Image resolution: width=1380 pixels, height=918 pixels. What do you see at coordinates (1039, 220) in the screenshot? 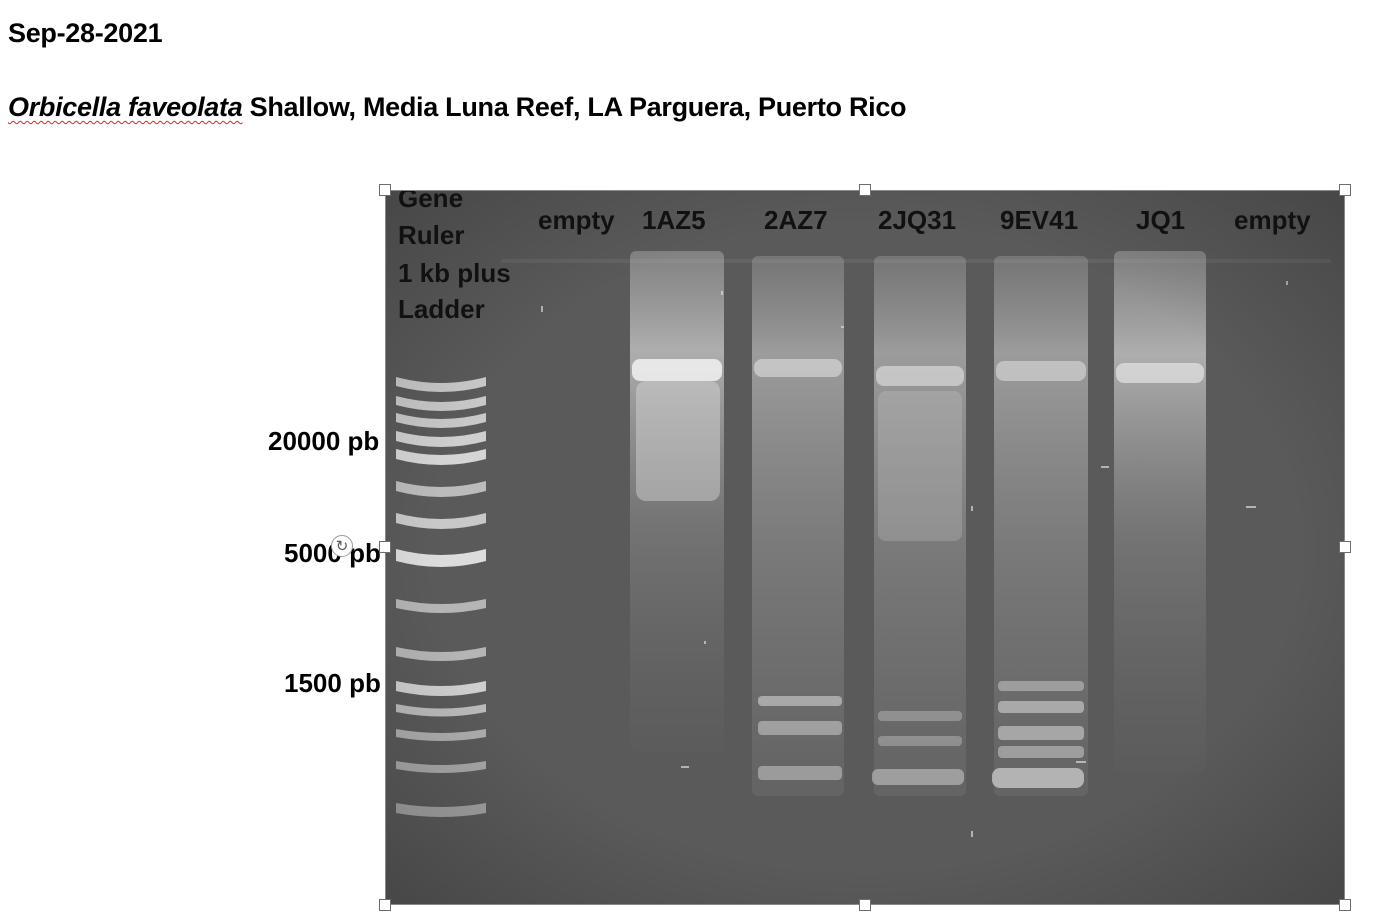
I see `lane-label-5: 9EV41` at bounding box center [1039, 220].